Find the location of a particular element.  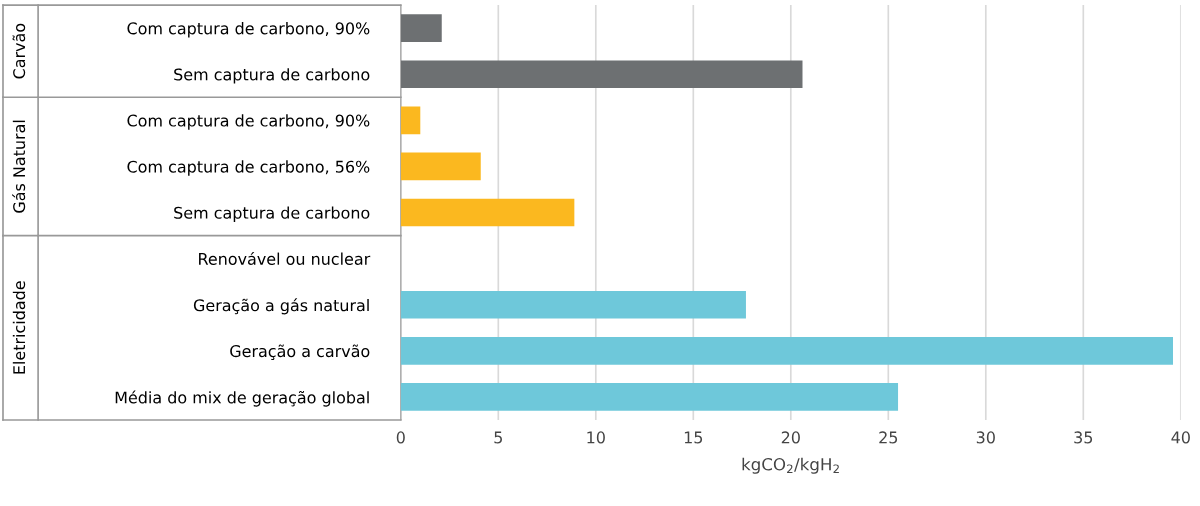

text: Eletricidade is located at coordinates (19, 327).